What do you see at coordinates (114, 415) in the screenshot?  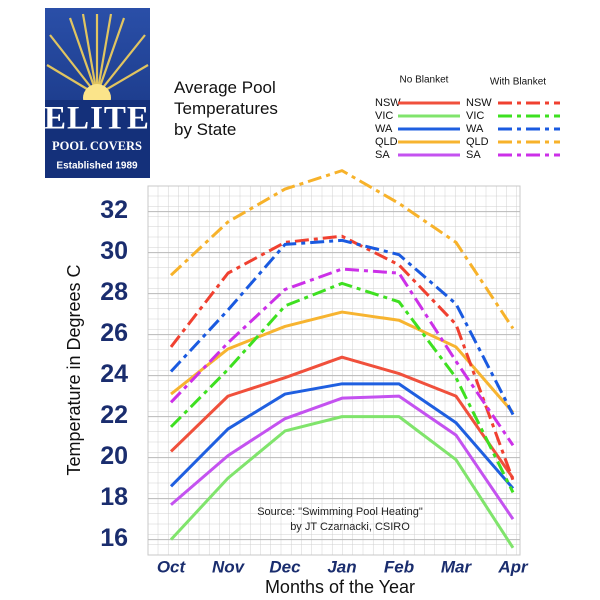 I see `y-tick-label: 22` at bounding box center [114, 415].